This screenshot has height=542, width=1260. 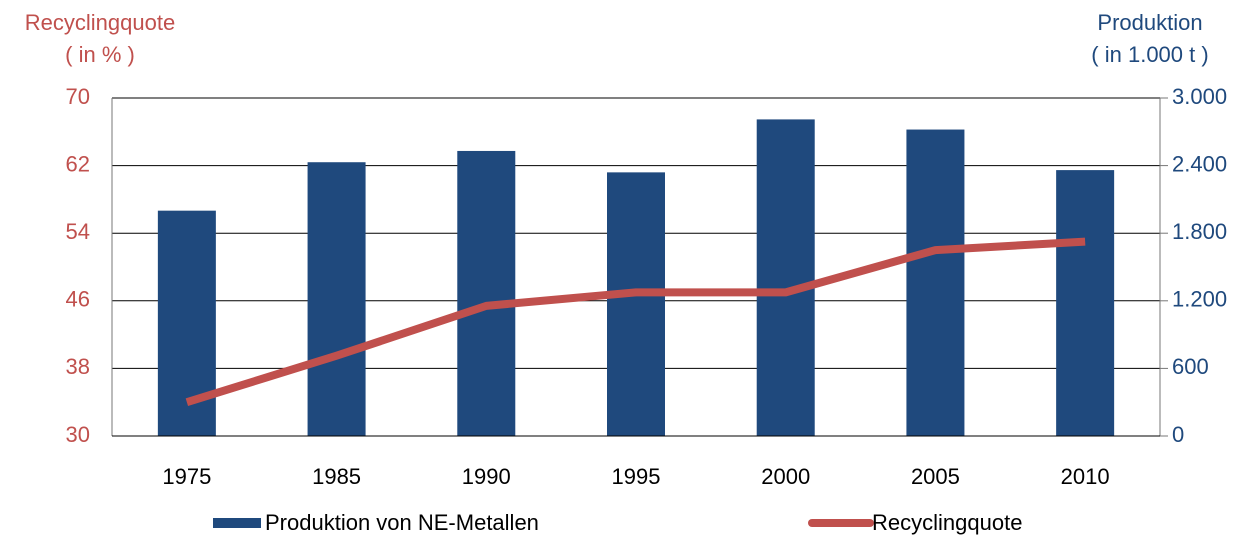 I want to click on y-tick-label: 38, so click(x=78, y=366).